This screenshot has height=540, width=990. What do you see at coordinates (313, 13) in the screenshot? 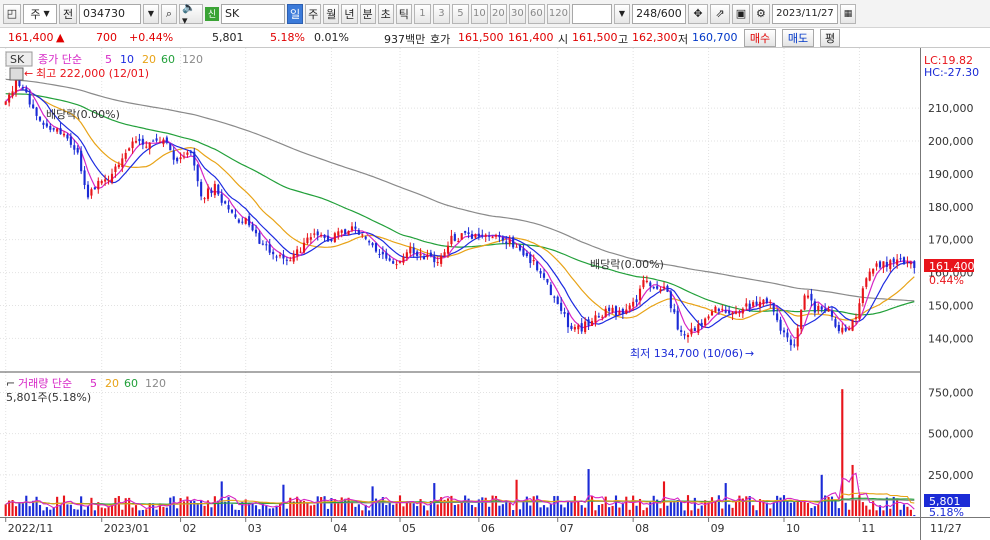
I see `tab-weekly: 주` at bounding box center [313, 13].